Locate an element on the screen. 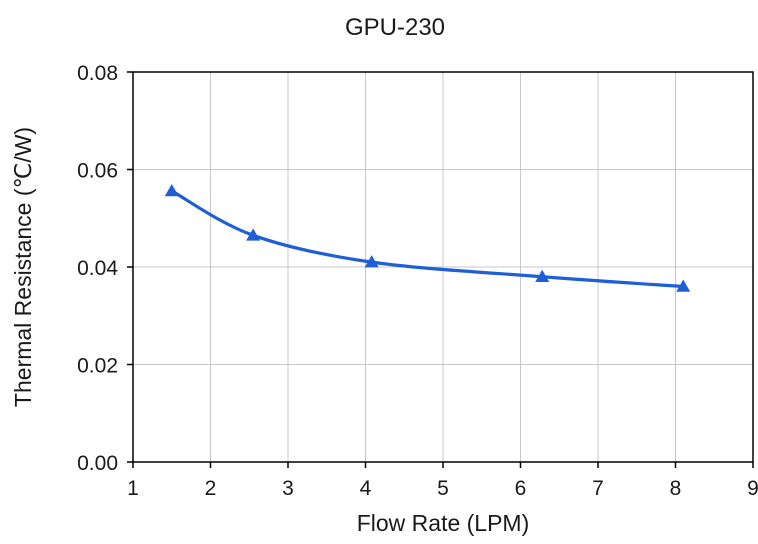 The image size is (758, 544). y-tick-label: 0.08 is located at coordinates (97, 73).